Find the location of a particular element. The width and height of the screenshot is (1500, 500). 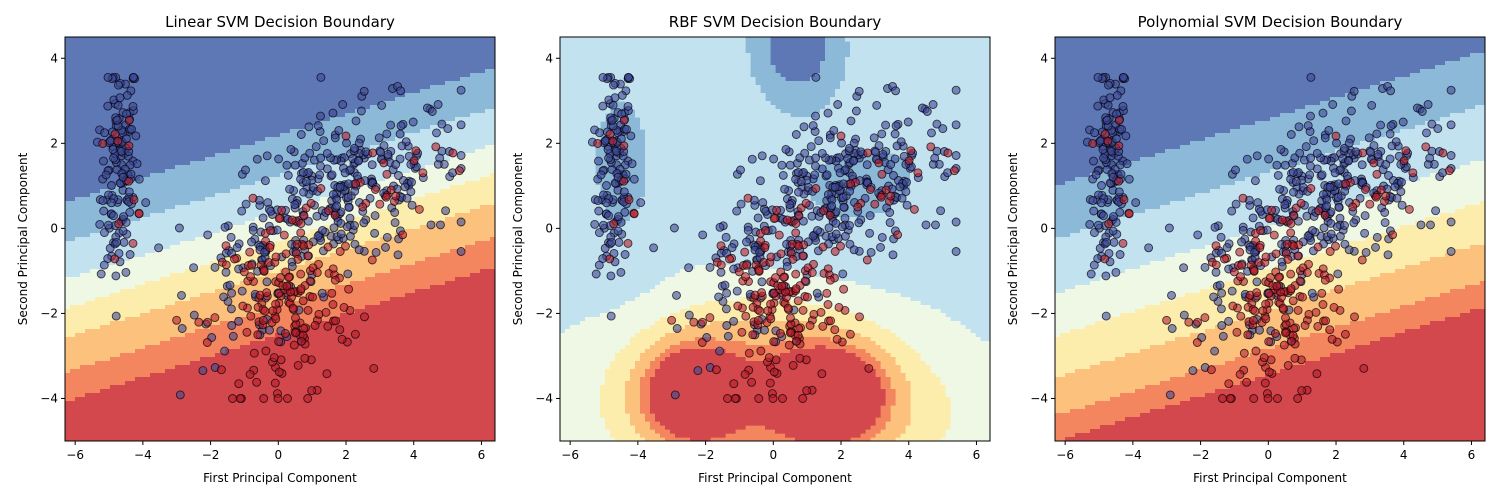

y-tick-label: −2 is located at coordinates (544, 313).